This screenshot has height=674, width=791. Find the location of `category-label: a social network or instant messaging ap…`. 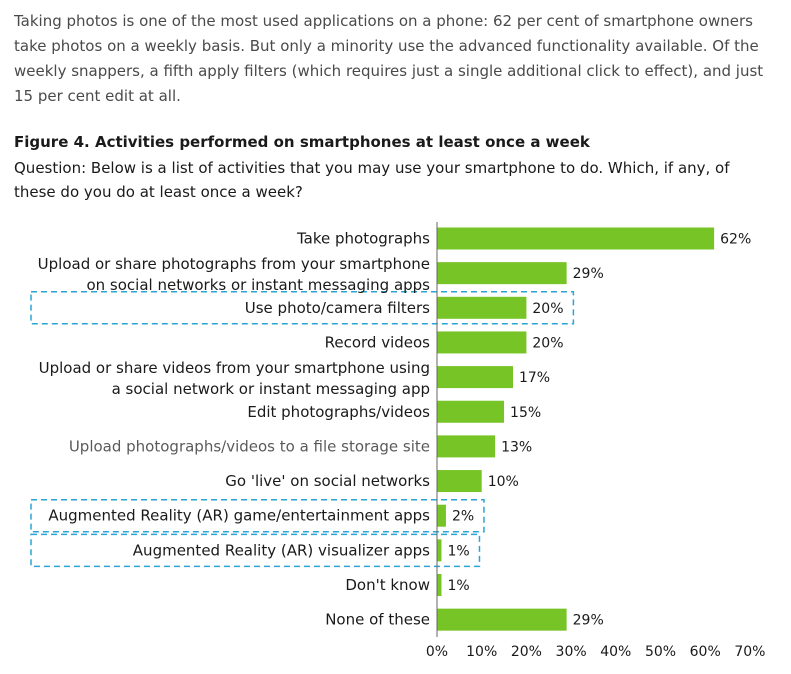

category-label: a social network or instant messaging ap… is located at coordinates (271, 389).